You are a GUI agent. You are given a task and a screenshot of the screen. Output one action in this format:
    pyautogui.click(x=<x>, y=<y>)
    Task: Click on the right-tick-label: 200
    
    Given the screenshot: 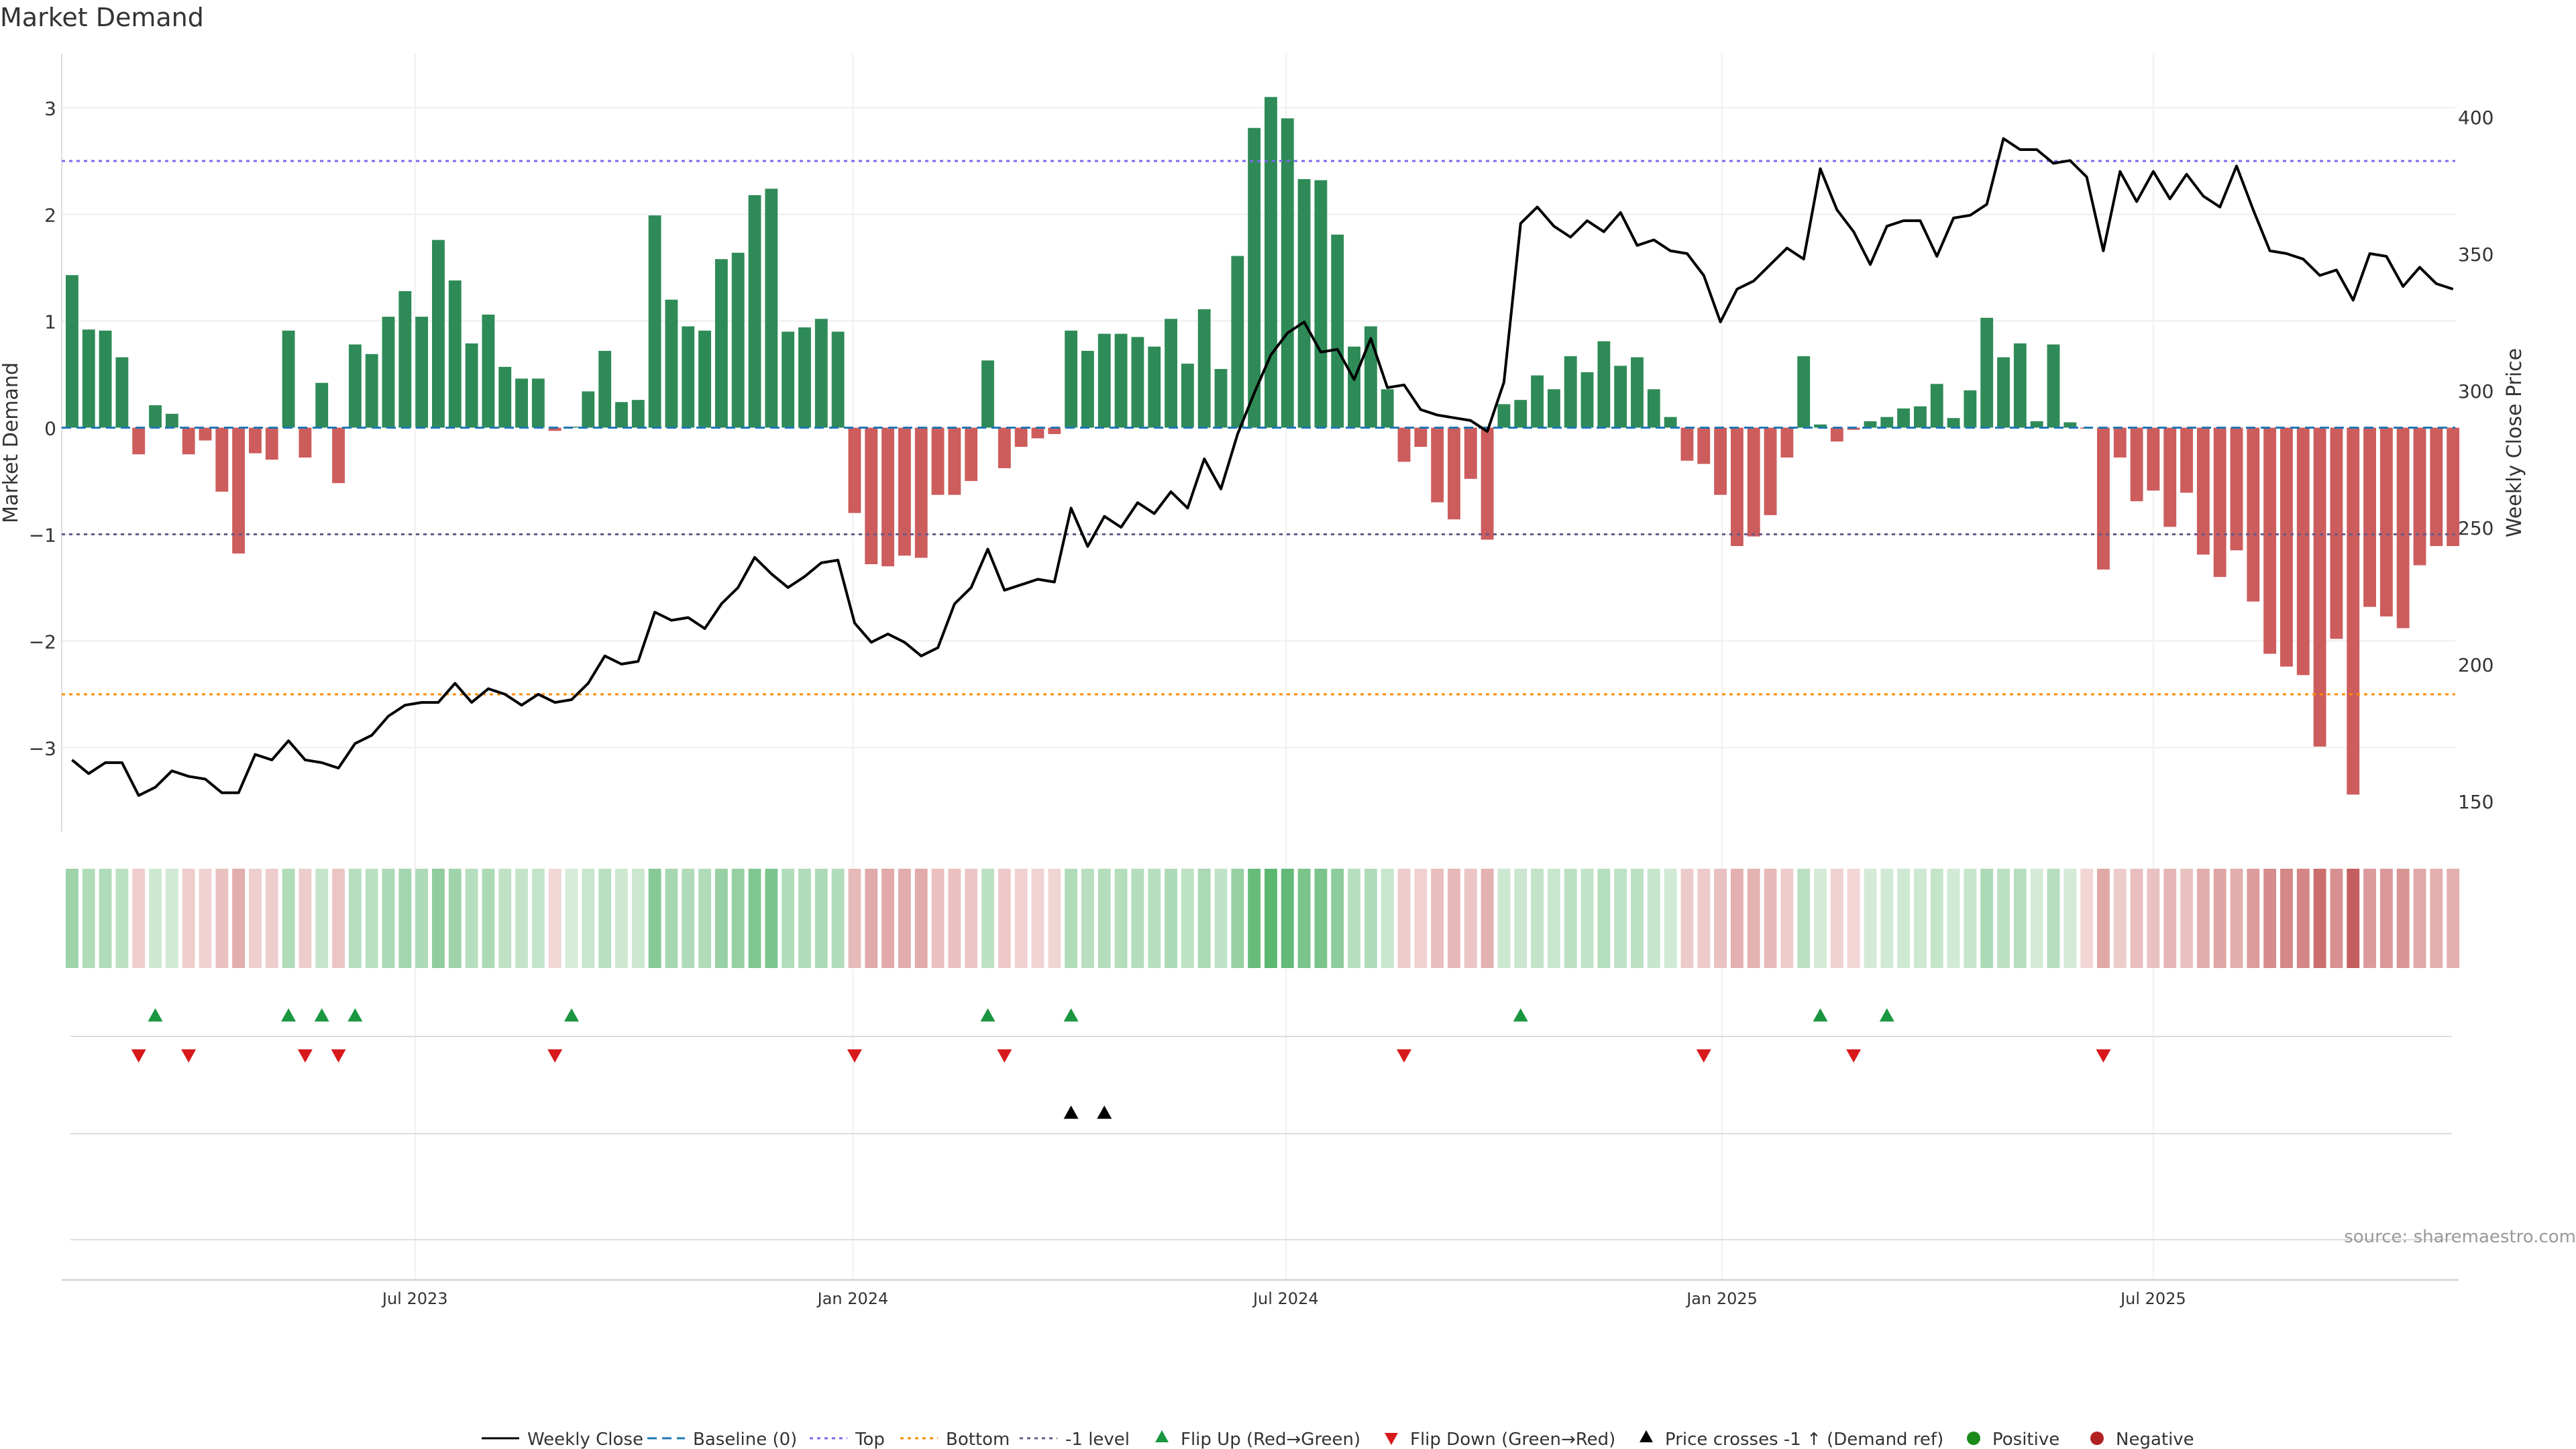 What is the action you would take?
    pyautogui.click(x=2475, y=665)
    